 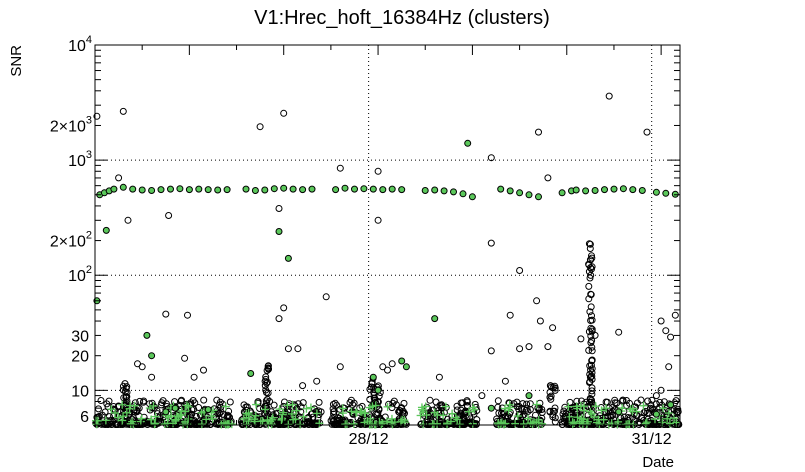 What do you see at coordinates (402, 18) in the screenshot?
I see `chart-title: V1:Hrec_hoft_16384Hz (clusters)` at bounding box center [402, 18].